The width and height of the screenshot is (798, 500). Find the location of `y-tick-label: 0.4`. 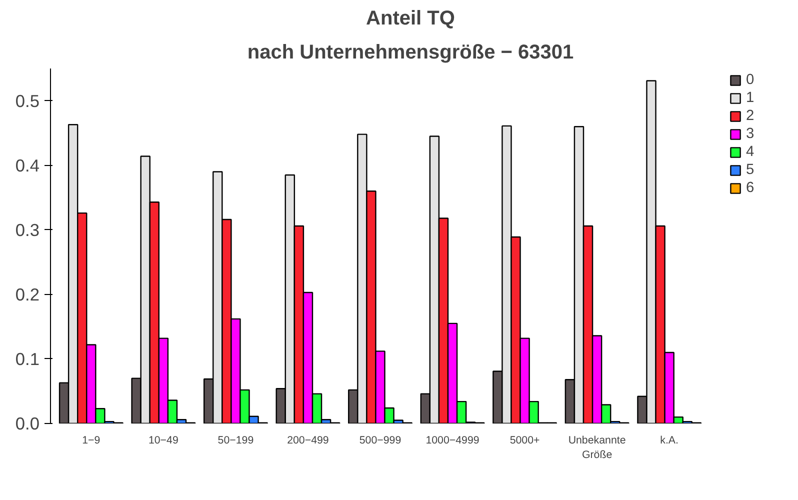

y-tick-label: 0.4 is located at coordinates (27, 165).